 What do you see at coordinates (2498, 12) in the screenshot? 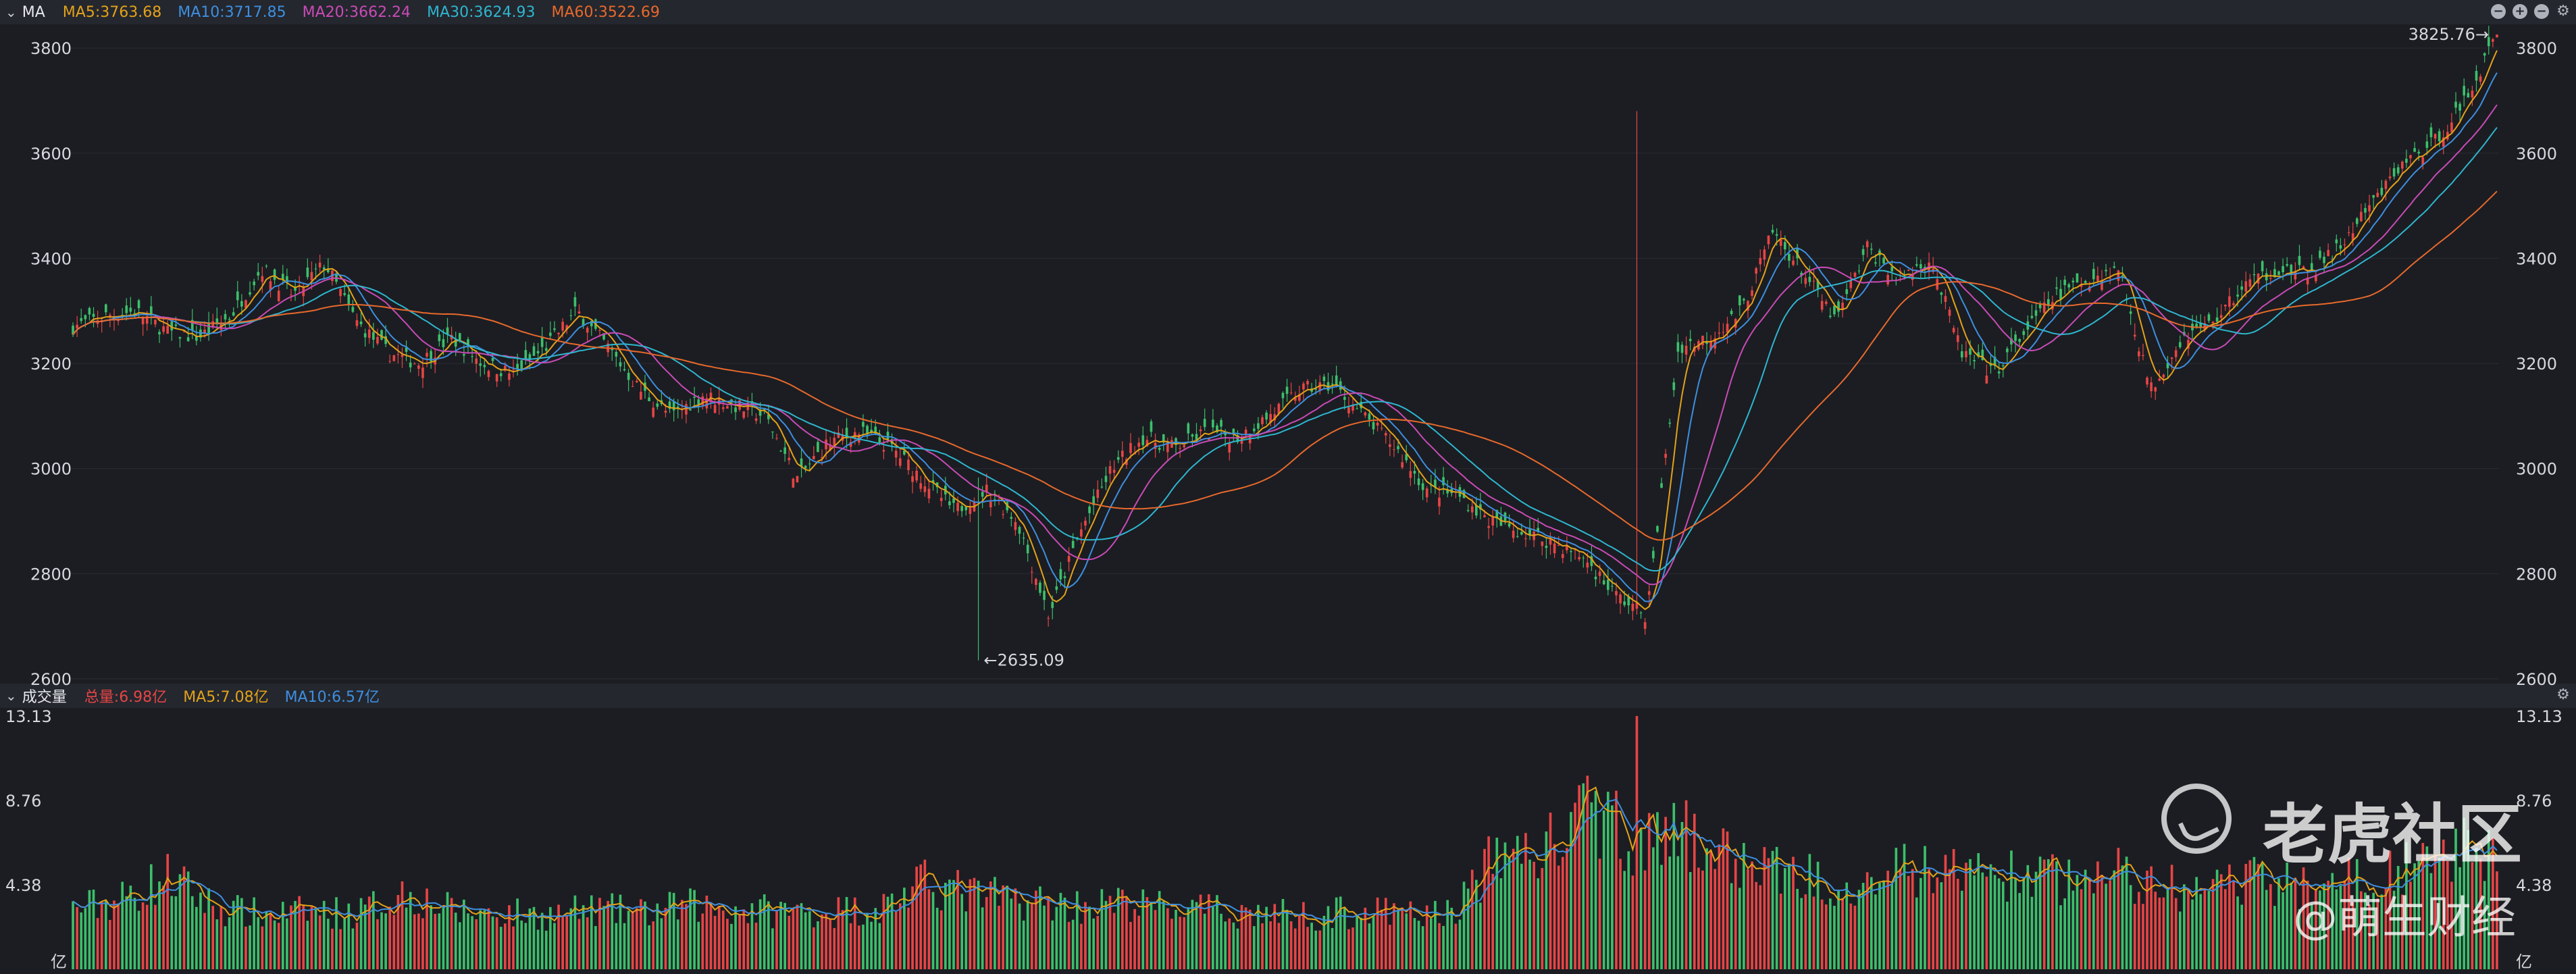
I see `minus-icon: −` at bounding box center [2498, 12].